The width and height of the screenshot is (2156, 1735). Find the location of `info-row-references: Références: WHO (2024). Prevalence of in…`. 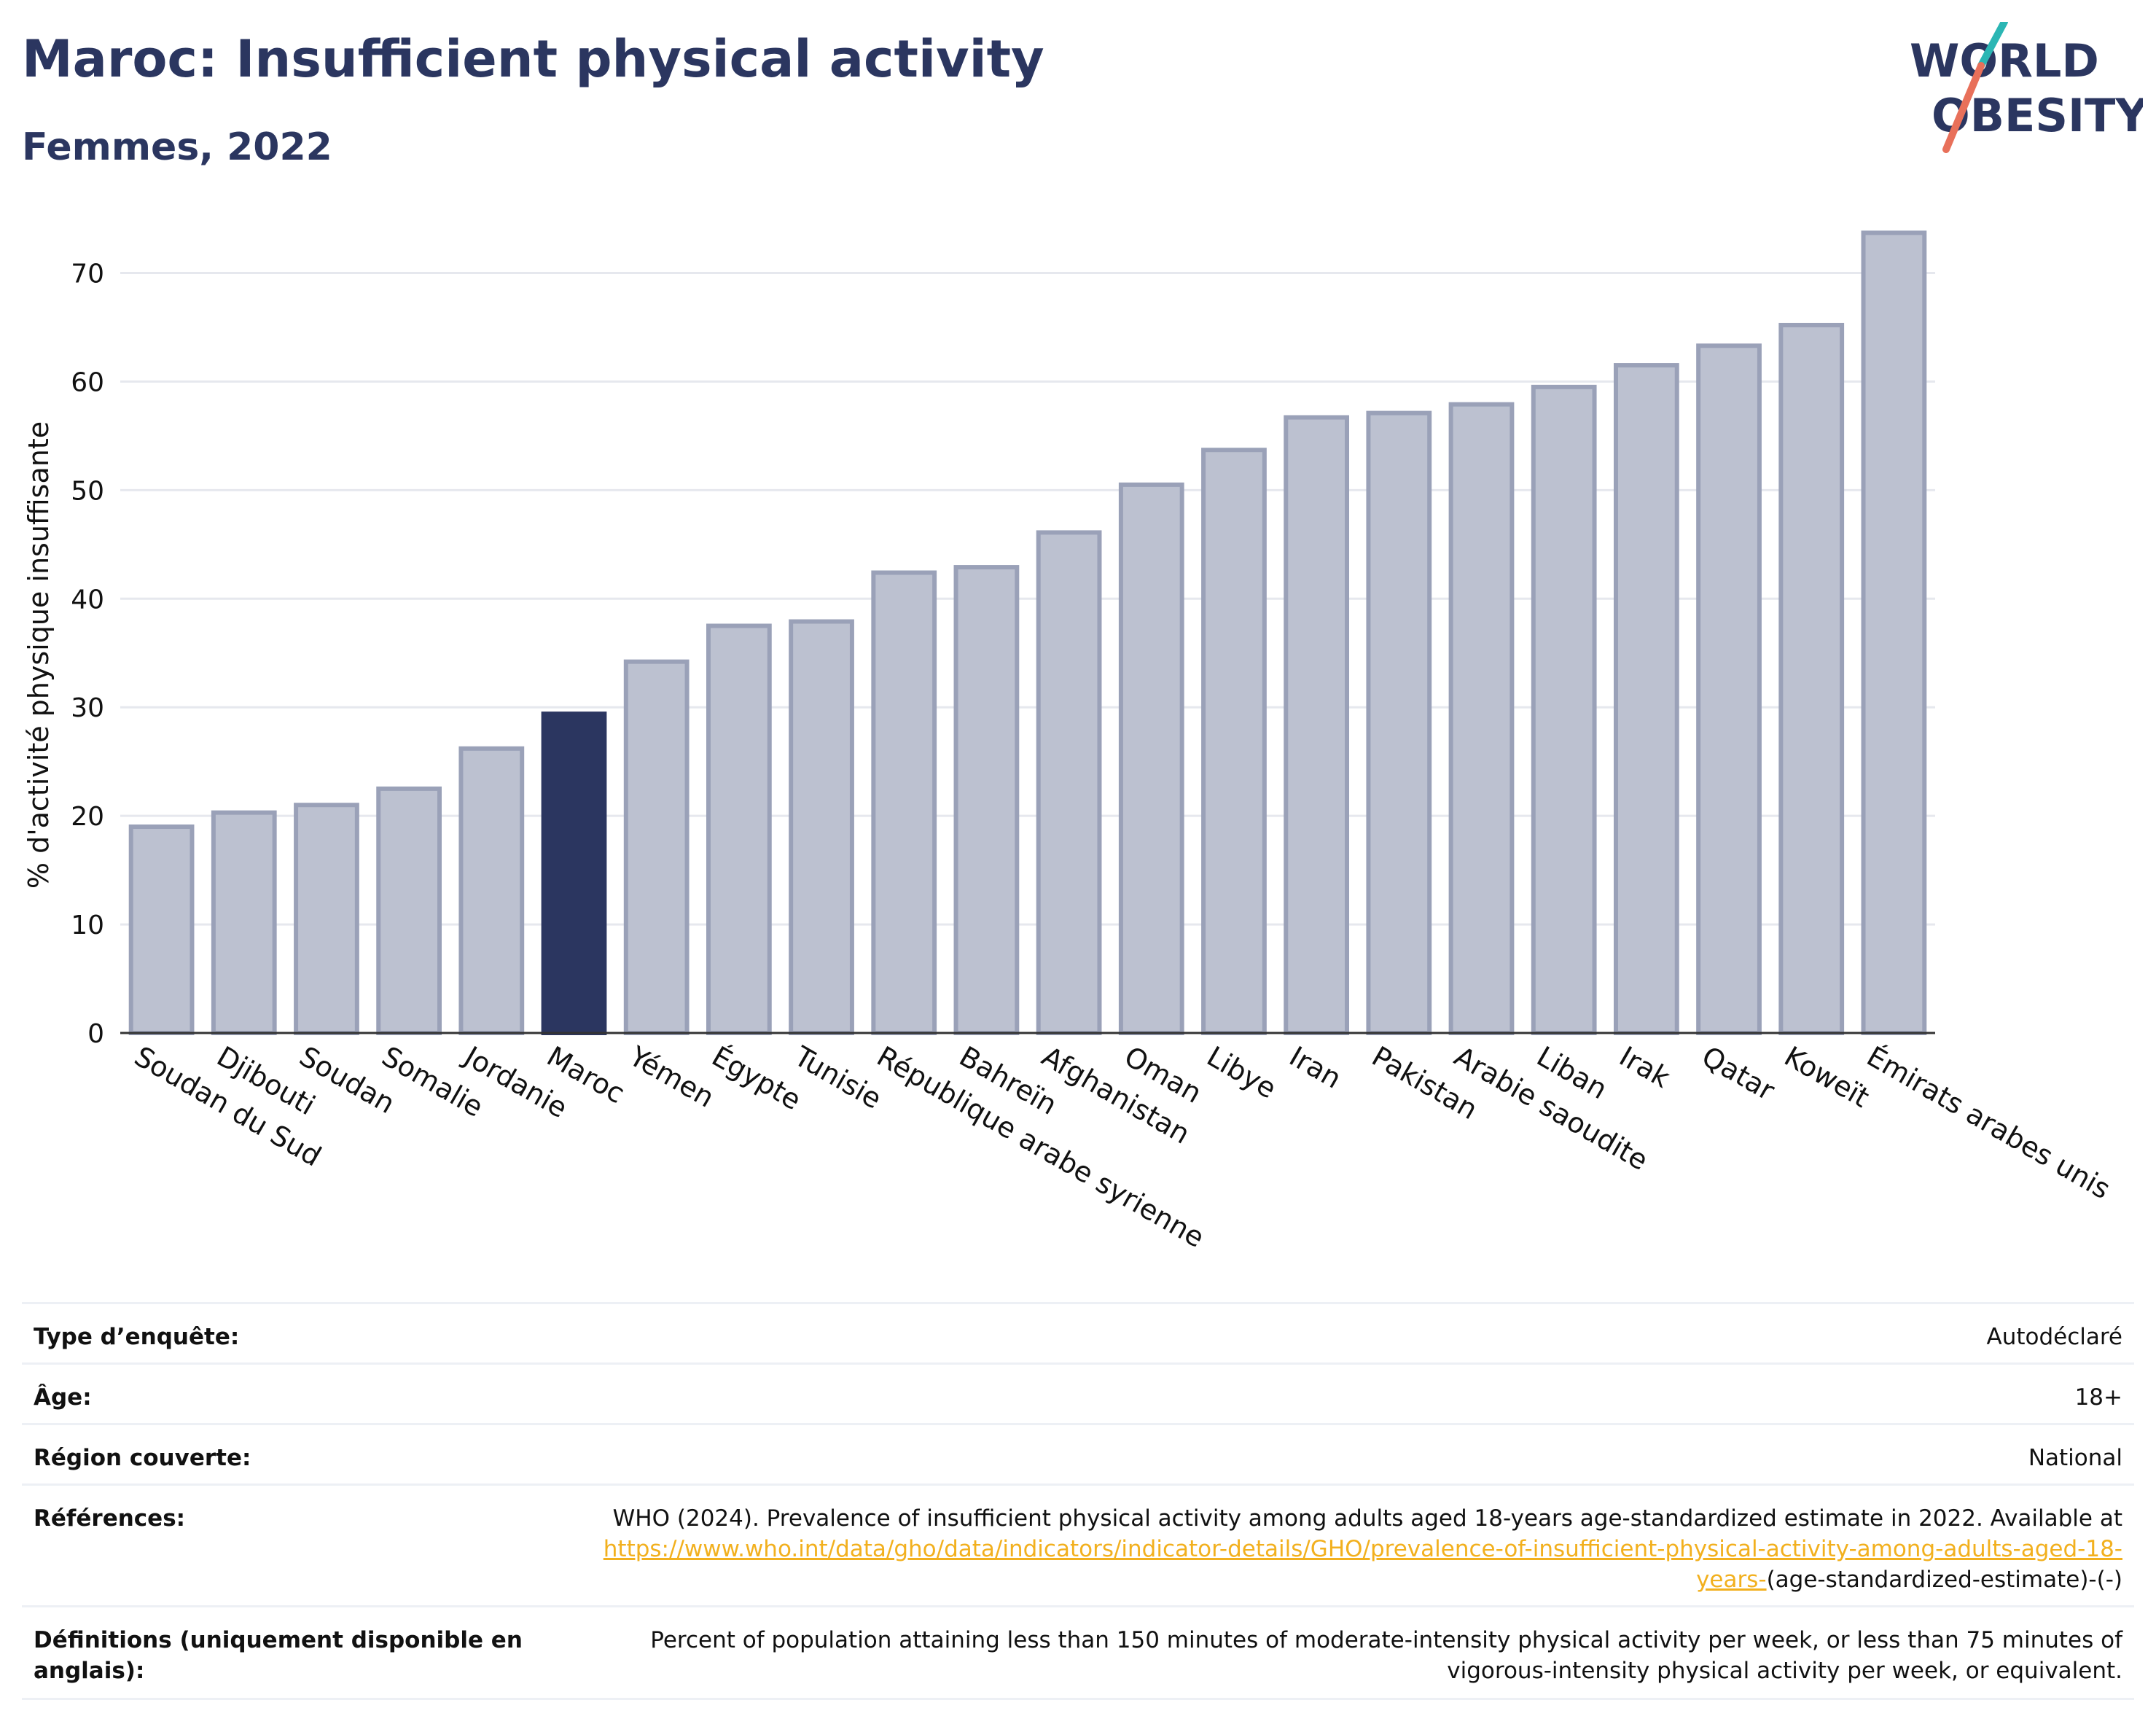

info-row-references: Références: WHO (2024). Prevalence of in… is located at coordinates (1078, 1544).